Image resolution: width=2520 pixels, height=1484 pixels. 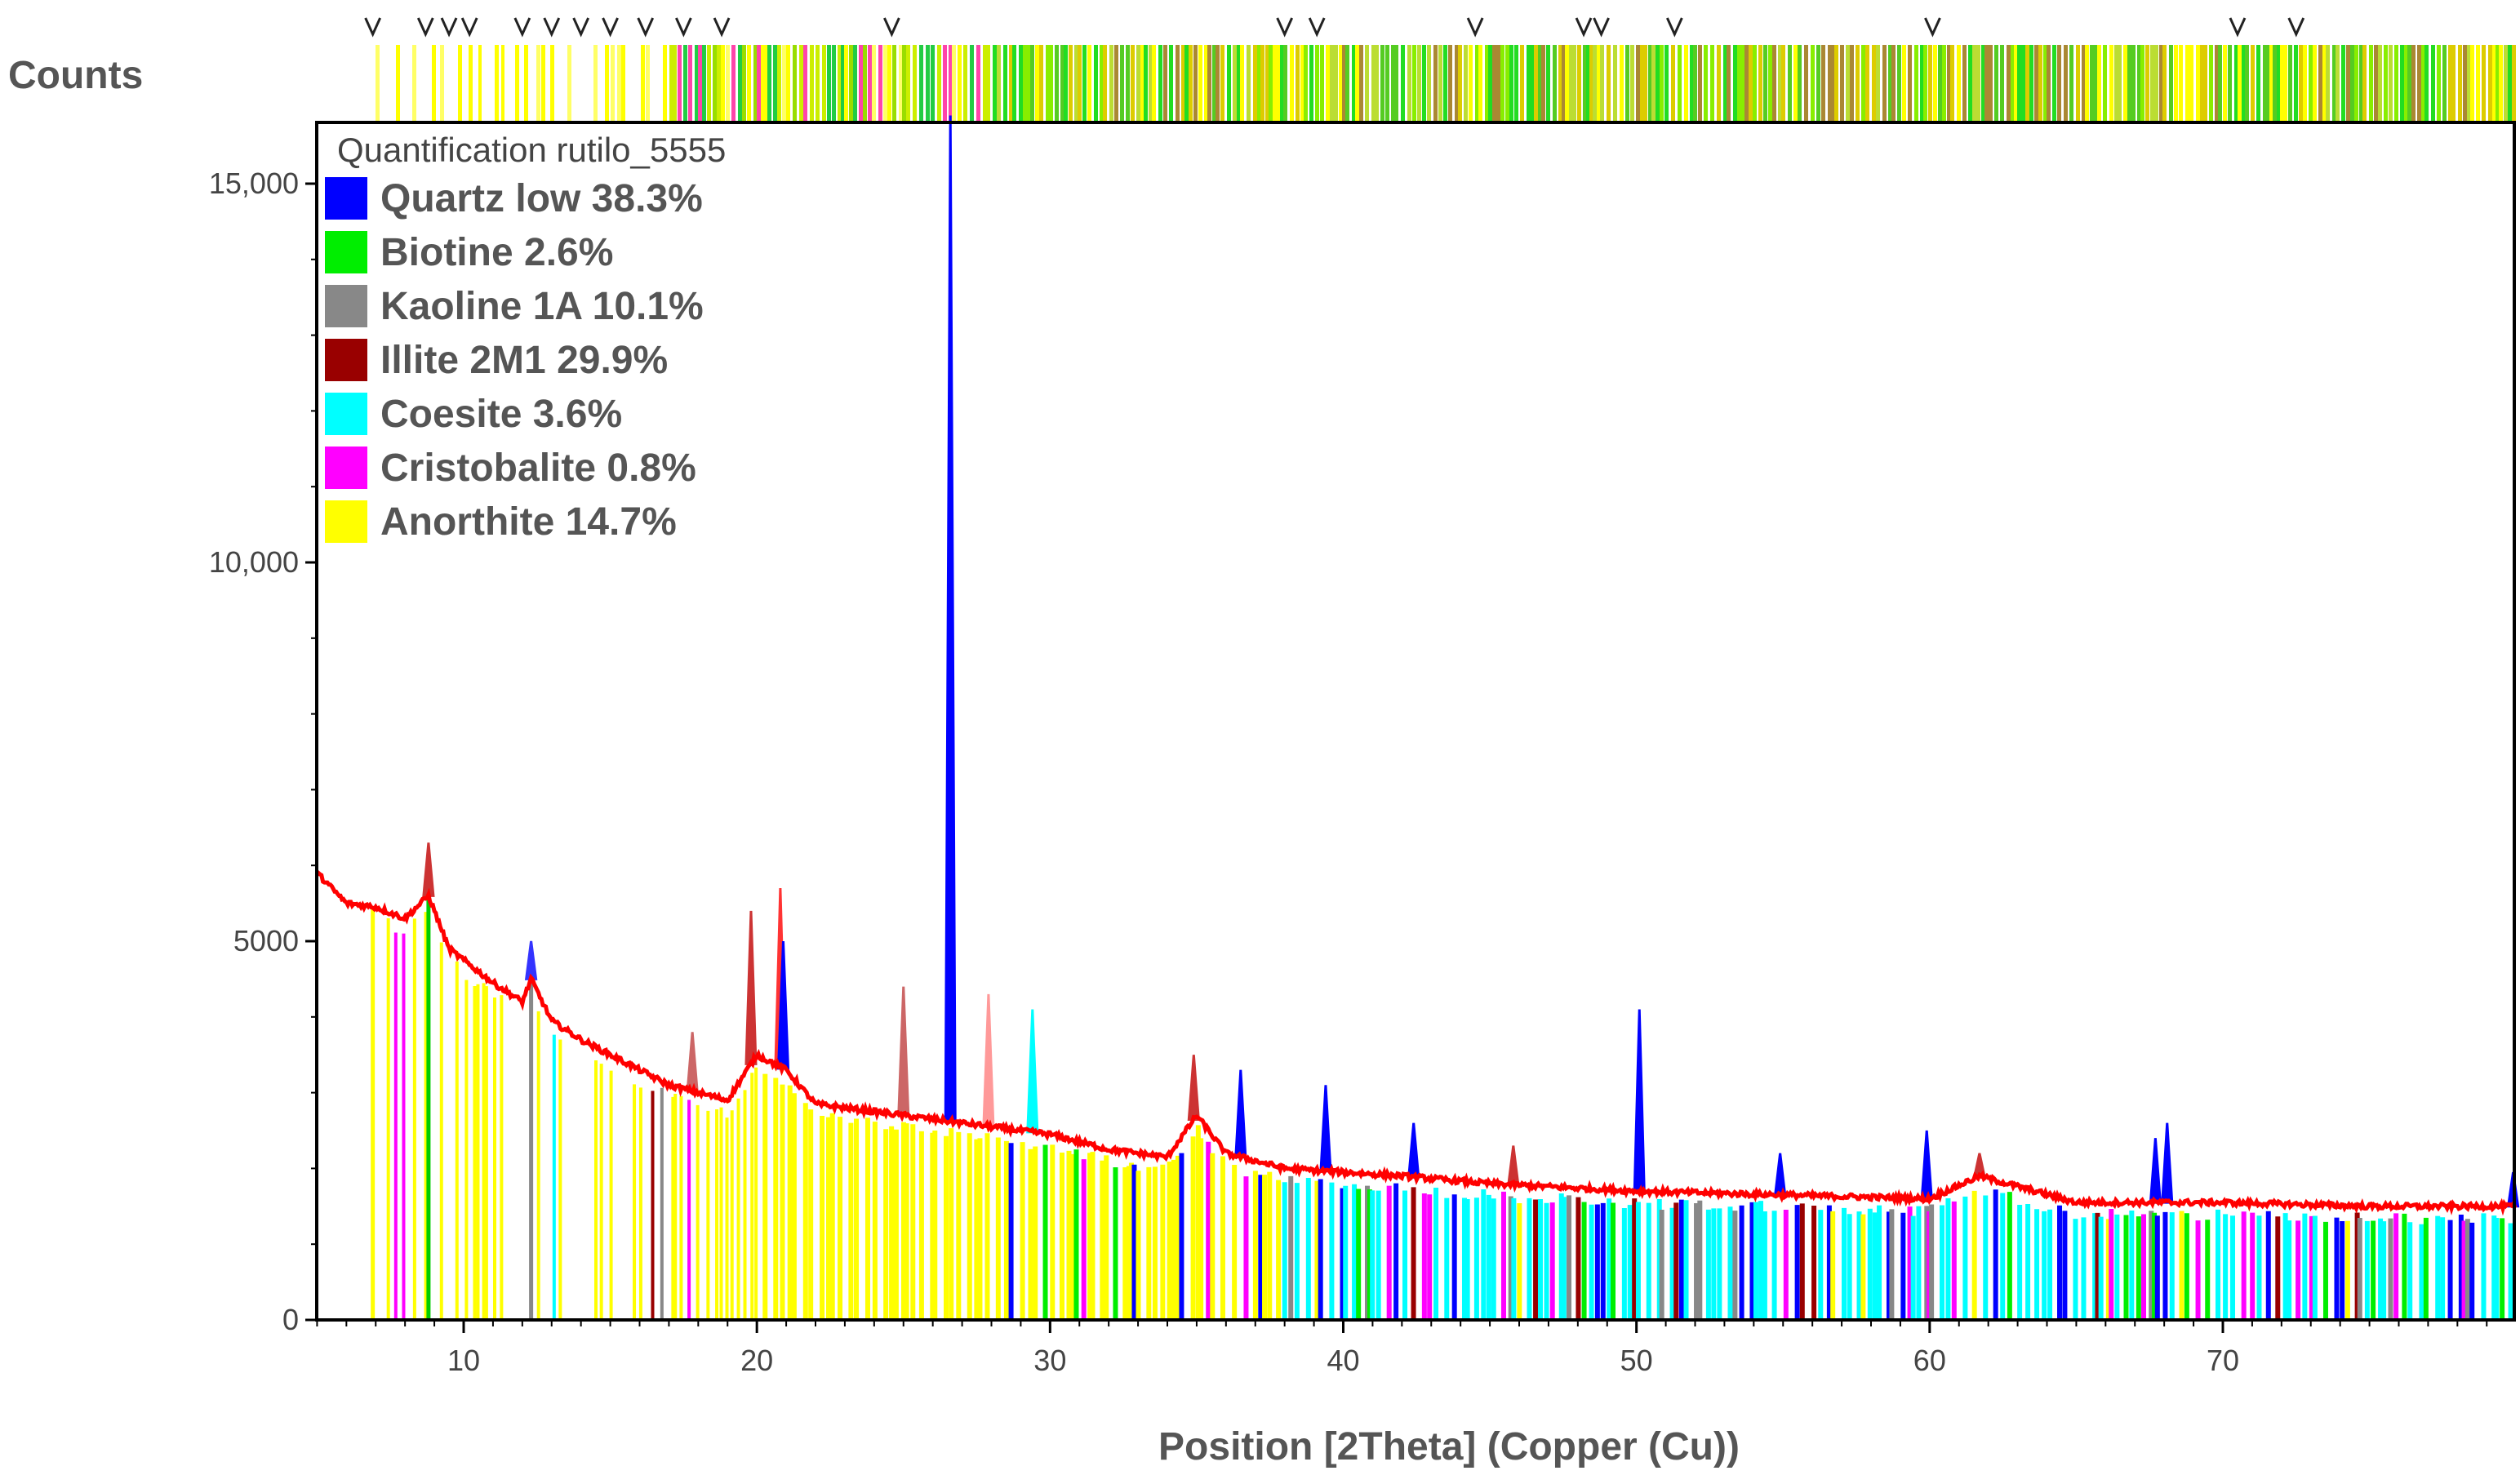 I want to click on x-tick-label: 30, so click(x=1049, y=1360).